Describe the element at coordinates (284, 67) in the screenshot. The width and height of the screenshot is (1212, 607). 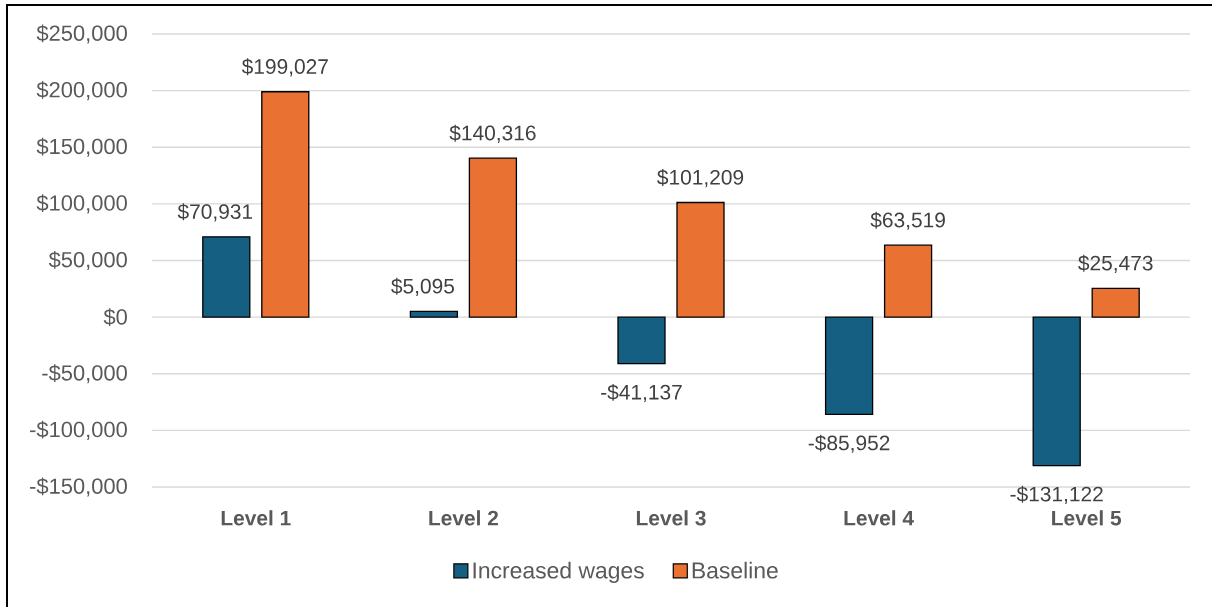
I see `data-label: $199,027` at that location.